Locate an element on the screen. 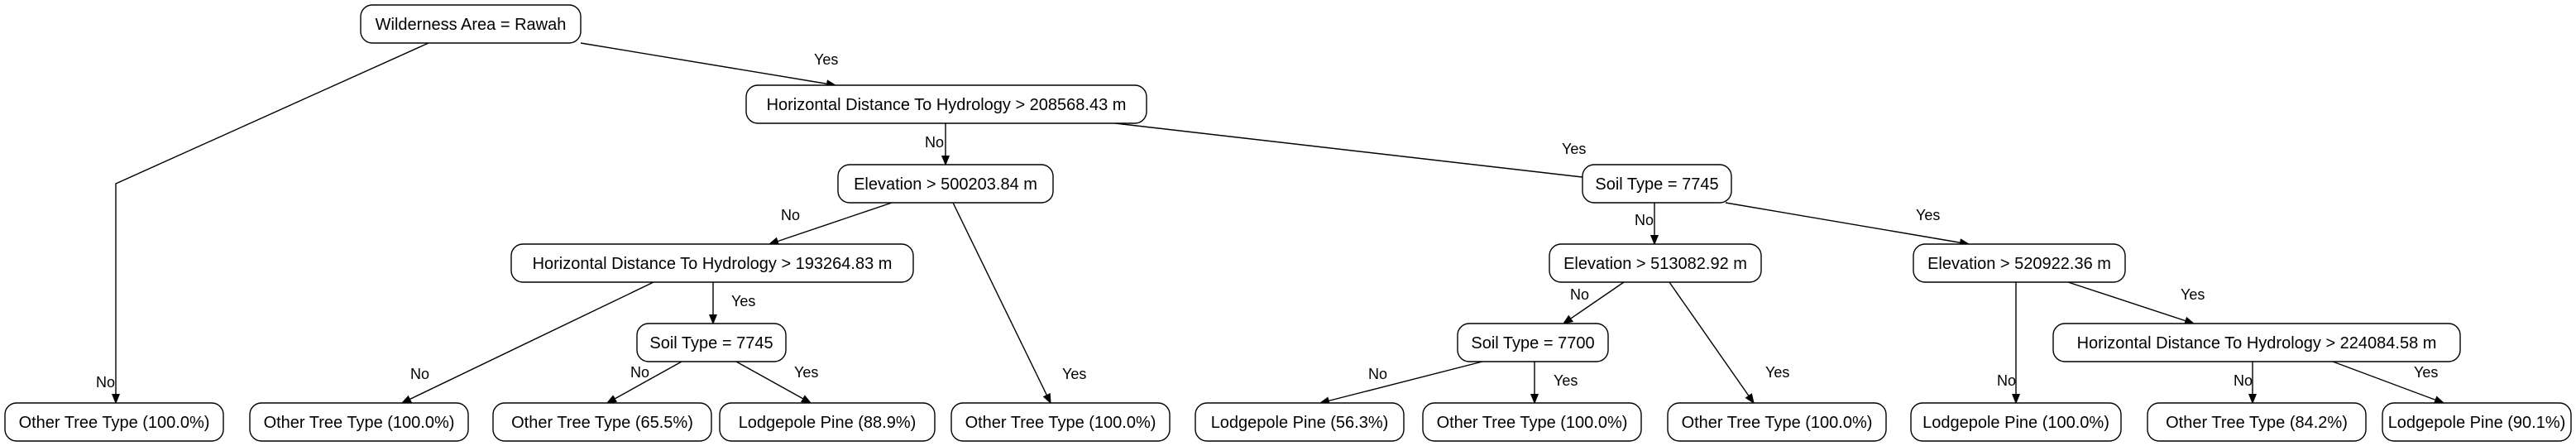  edge-n5-l7 is located at coordinates (1712, 342).